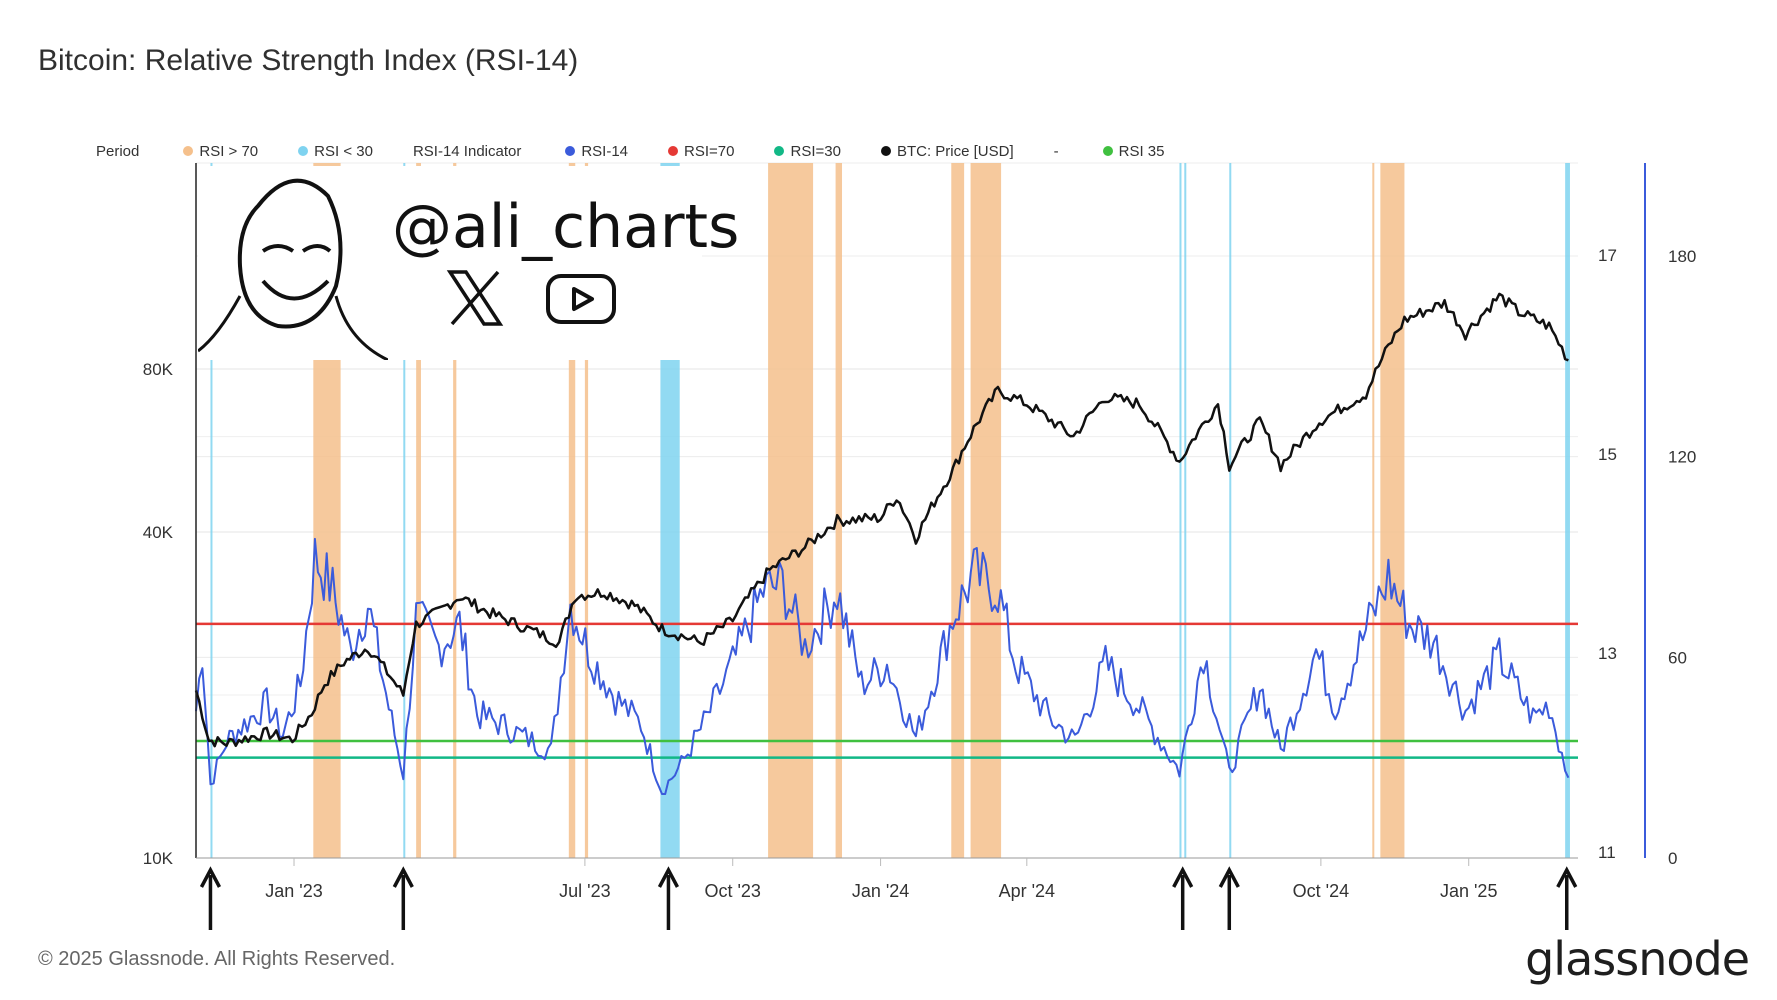  Describe the element at coordinates (158, 369) in the screenshot. I see `y-tick-label: 80K` at that location.